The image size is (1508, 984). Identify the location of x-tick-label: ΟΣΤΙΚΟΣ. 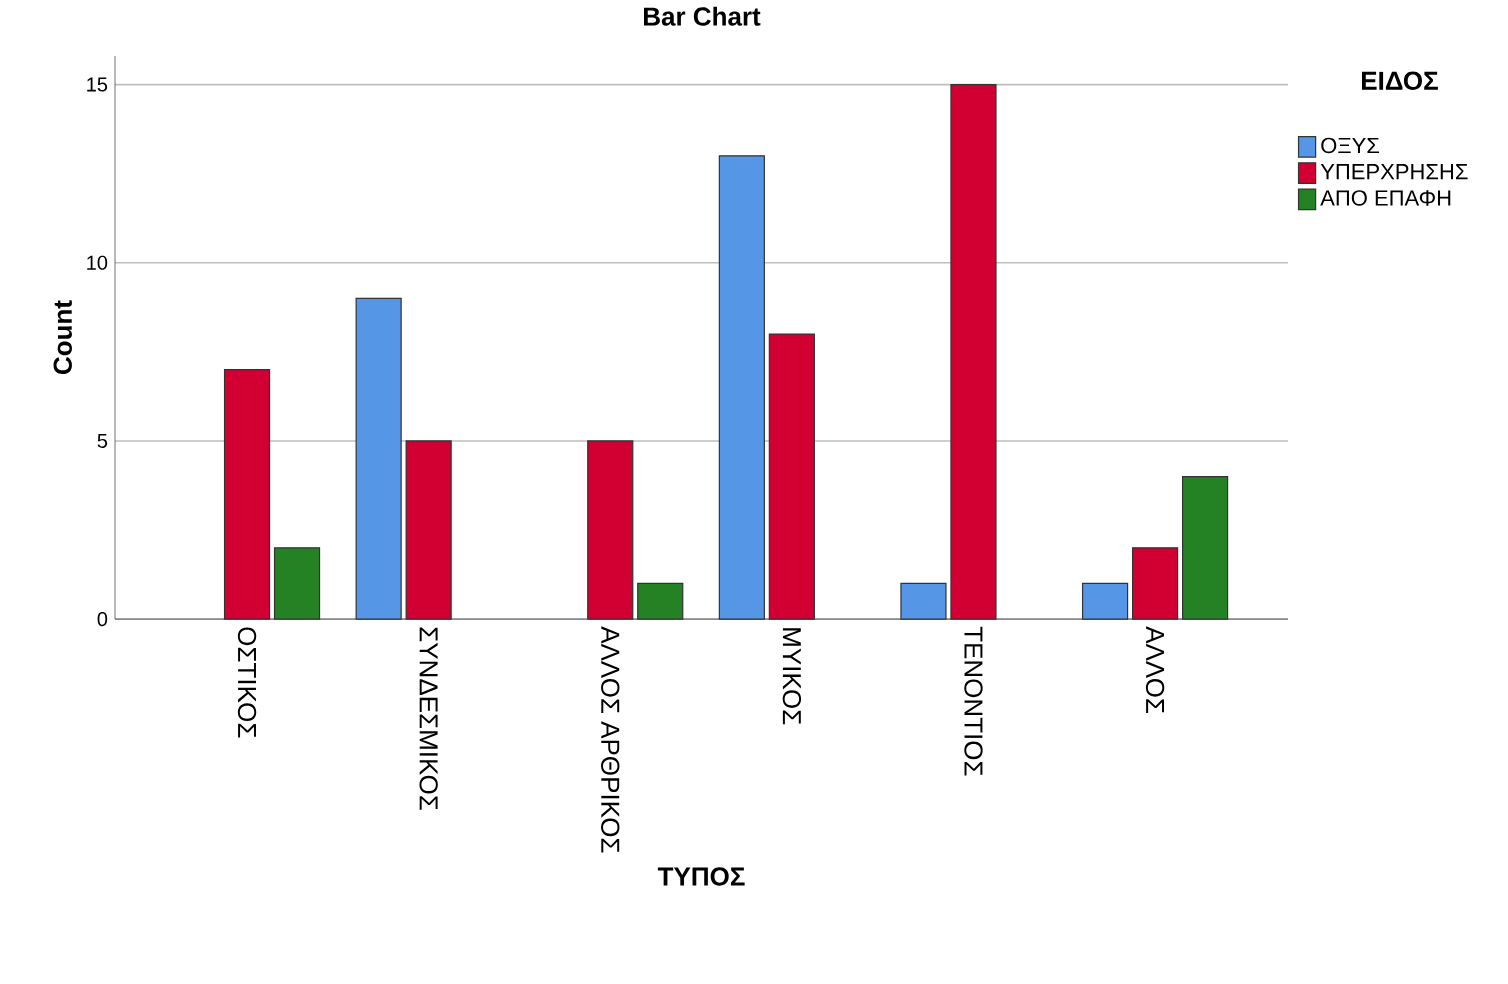
(247, 682).